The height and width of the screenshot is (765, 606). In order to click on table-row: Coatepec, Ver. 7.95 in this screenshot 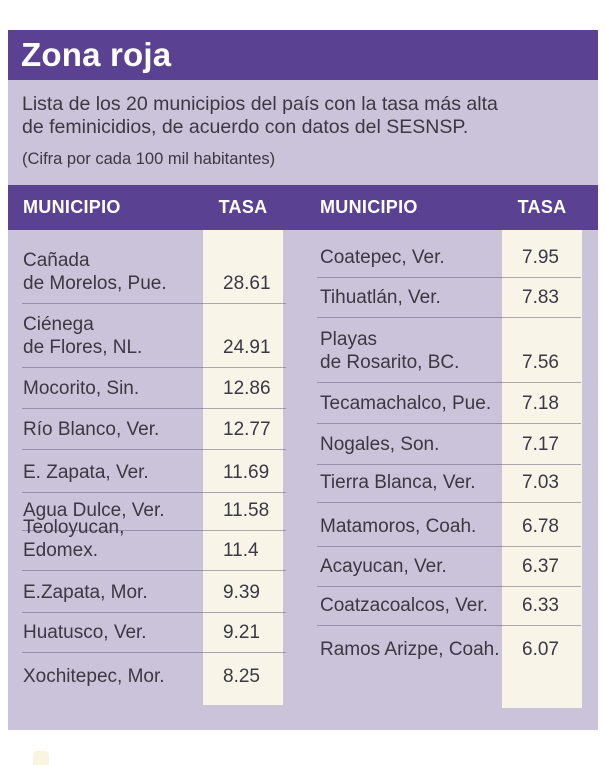, I will do `click(450, 254)`.